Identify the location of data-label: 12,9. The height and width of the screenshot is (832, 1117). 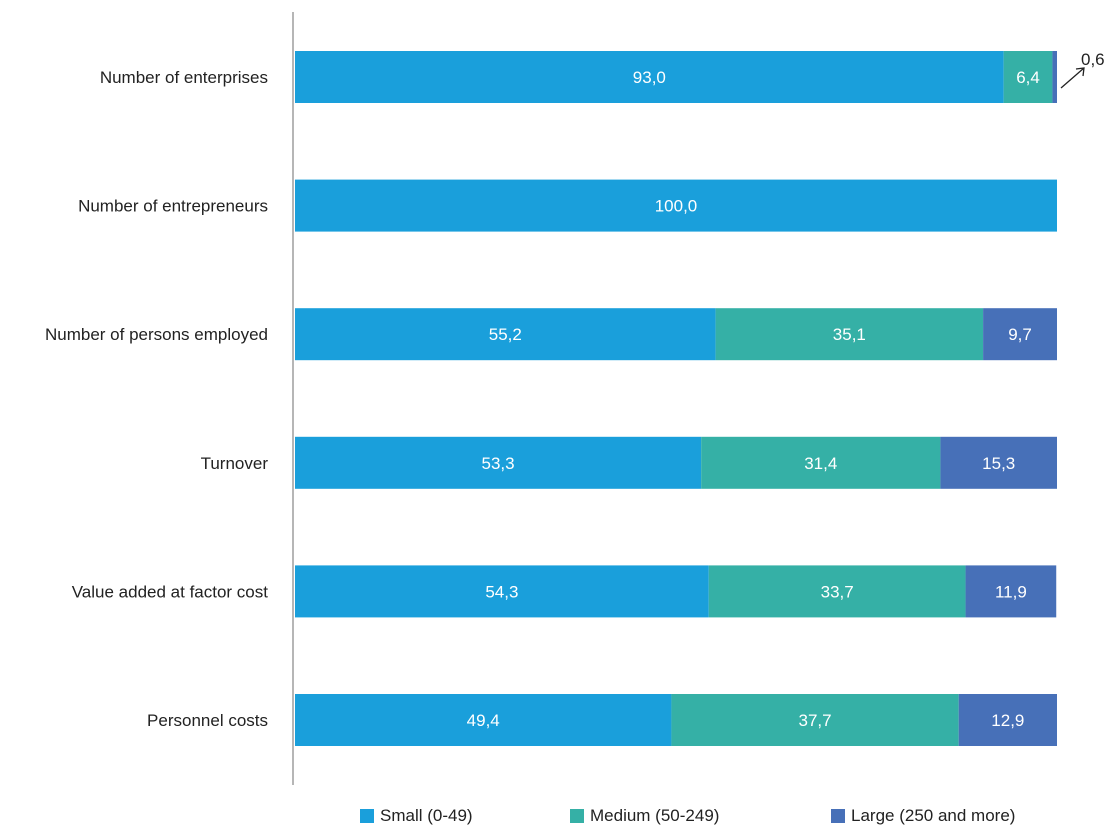
(1007, 720).